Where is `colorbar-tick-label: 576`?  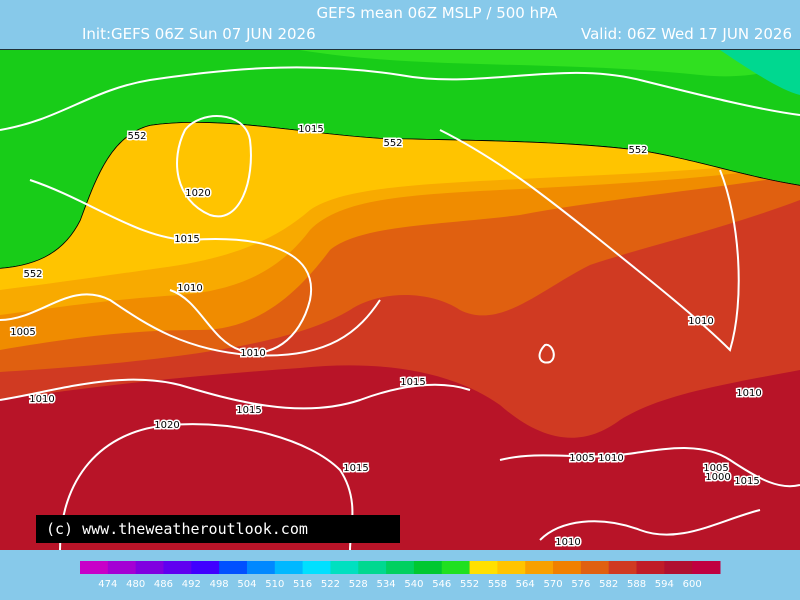
colorbar-tick-label: 576 is located at coordinates (580, 584).